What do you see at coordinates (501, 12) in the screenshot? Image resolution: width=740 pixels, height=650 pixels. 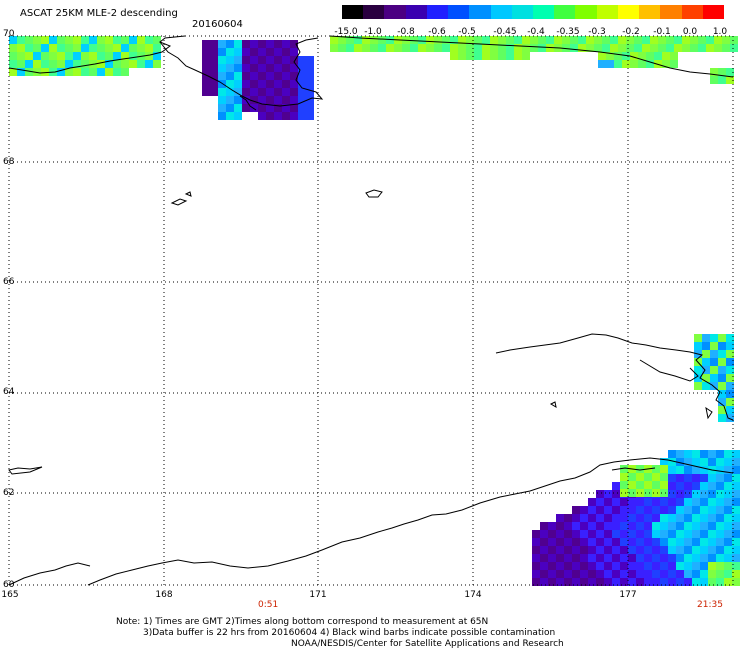 I see `colorbar-swatch` at bounding box center [501, 12].